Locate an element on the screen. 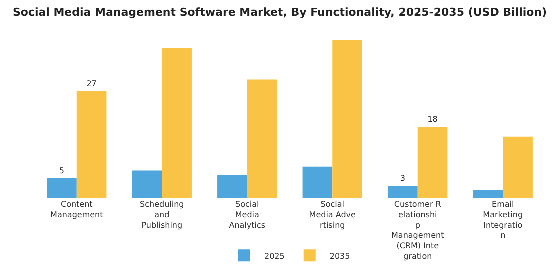 The width and height of the screenshot is (560, 280). legend-label: 2035 is located at coordinates (340, 256).